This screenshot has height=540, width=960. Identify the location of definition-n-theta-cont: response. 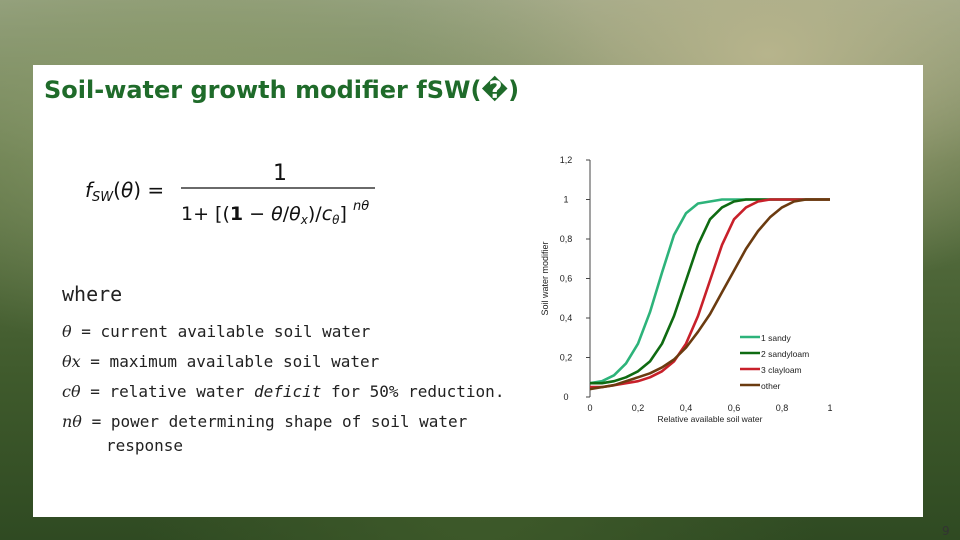
(145, 445).